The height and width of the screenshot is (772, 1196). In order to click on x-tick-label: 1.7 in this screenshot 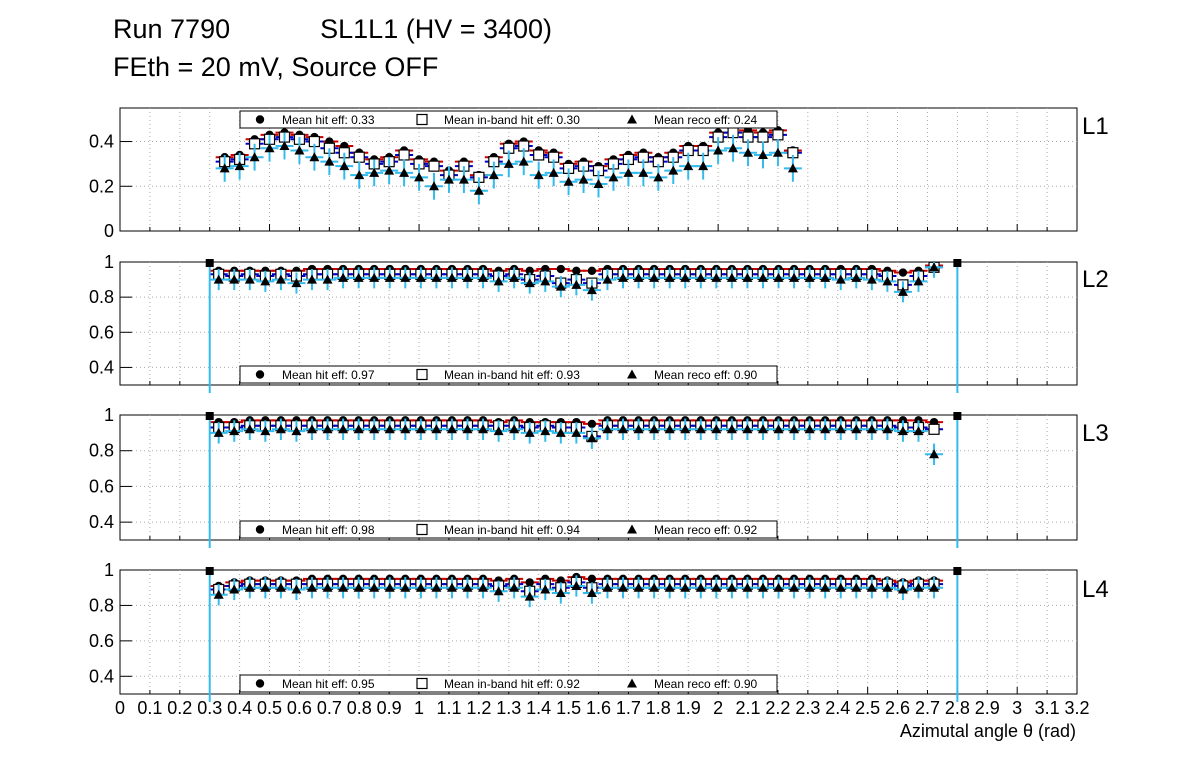, I will do `click(628, 708)`.